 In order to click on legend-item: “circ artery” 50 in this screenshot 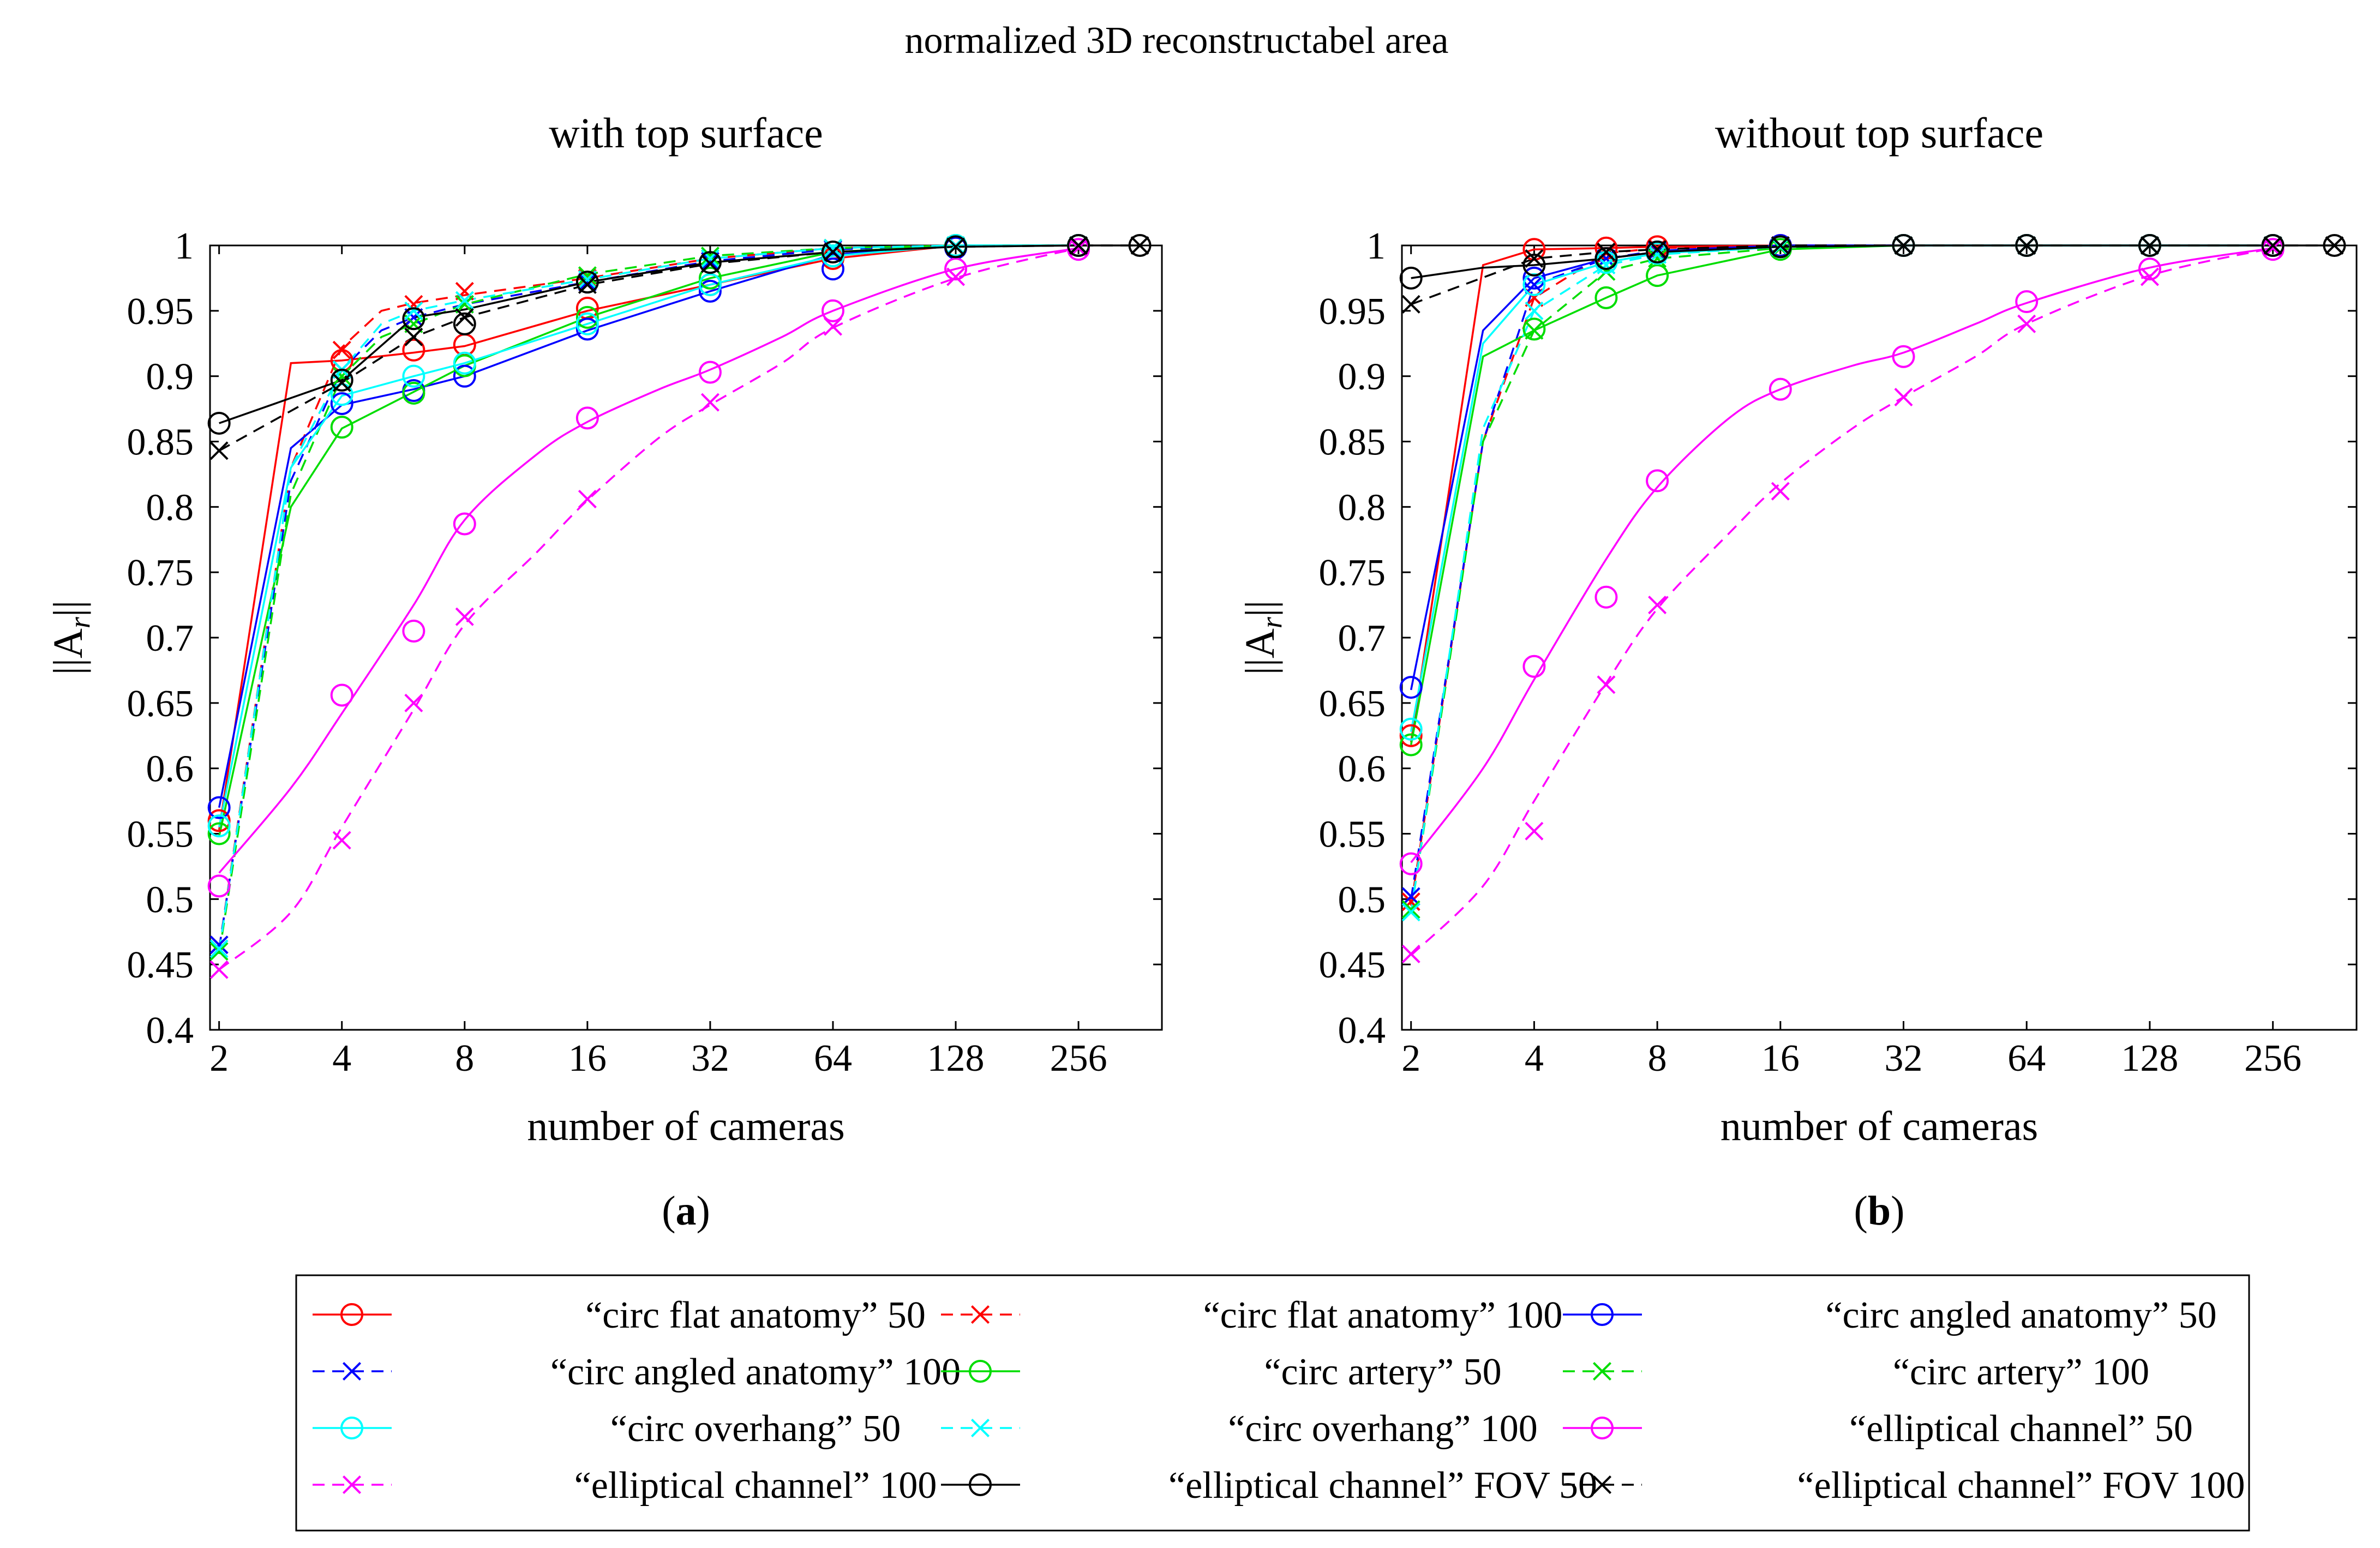, I will do `click(1221, 1372)`.